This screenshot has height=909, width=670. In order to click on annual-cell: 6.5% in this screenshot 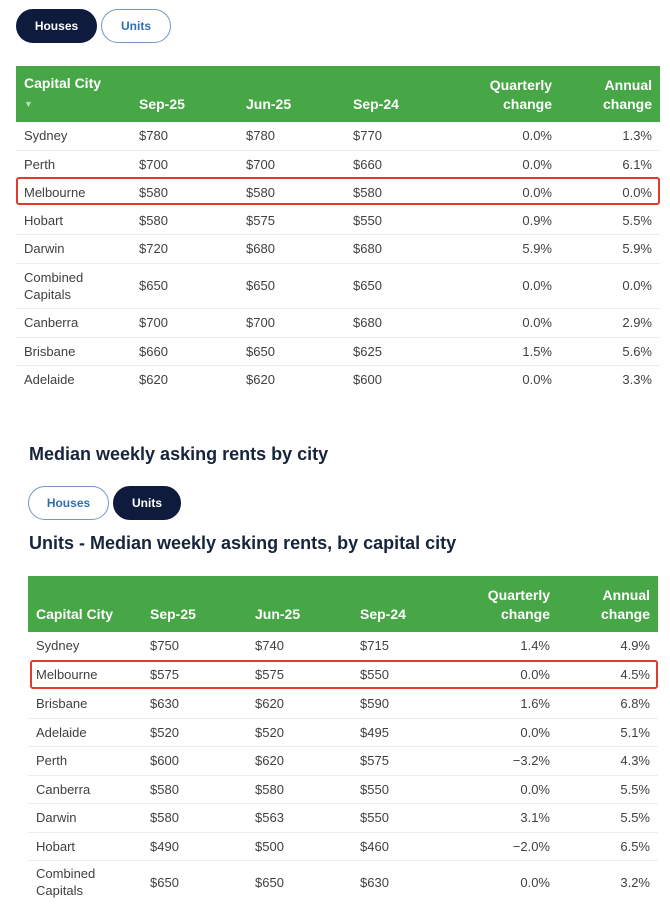, I will do `click(608, 846)`.